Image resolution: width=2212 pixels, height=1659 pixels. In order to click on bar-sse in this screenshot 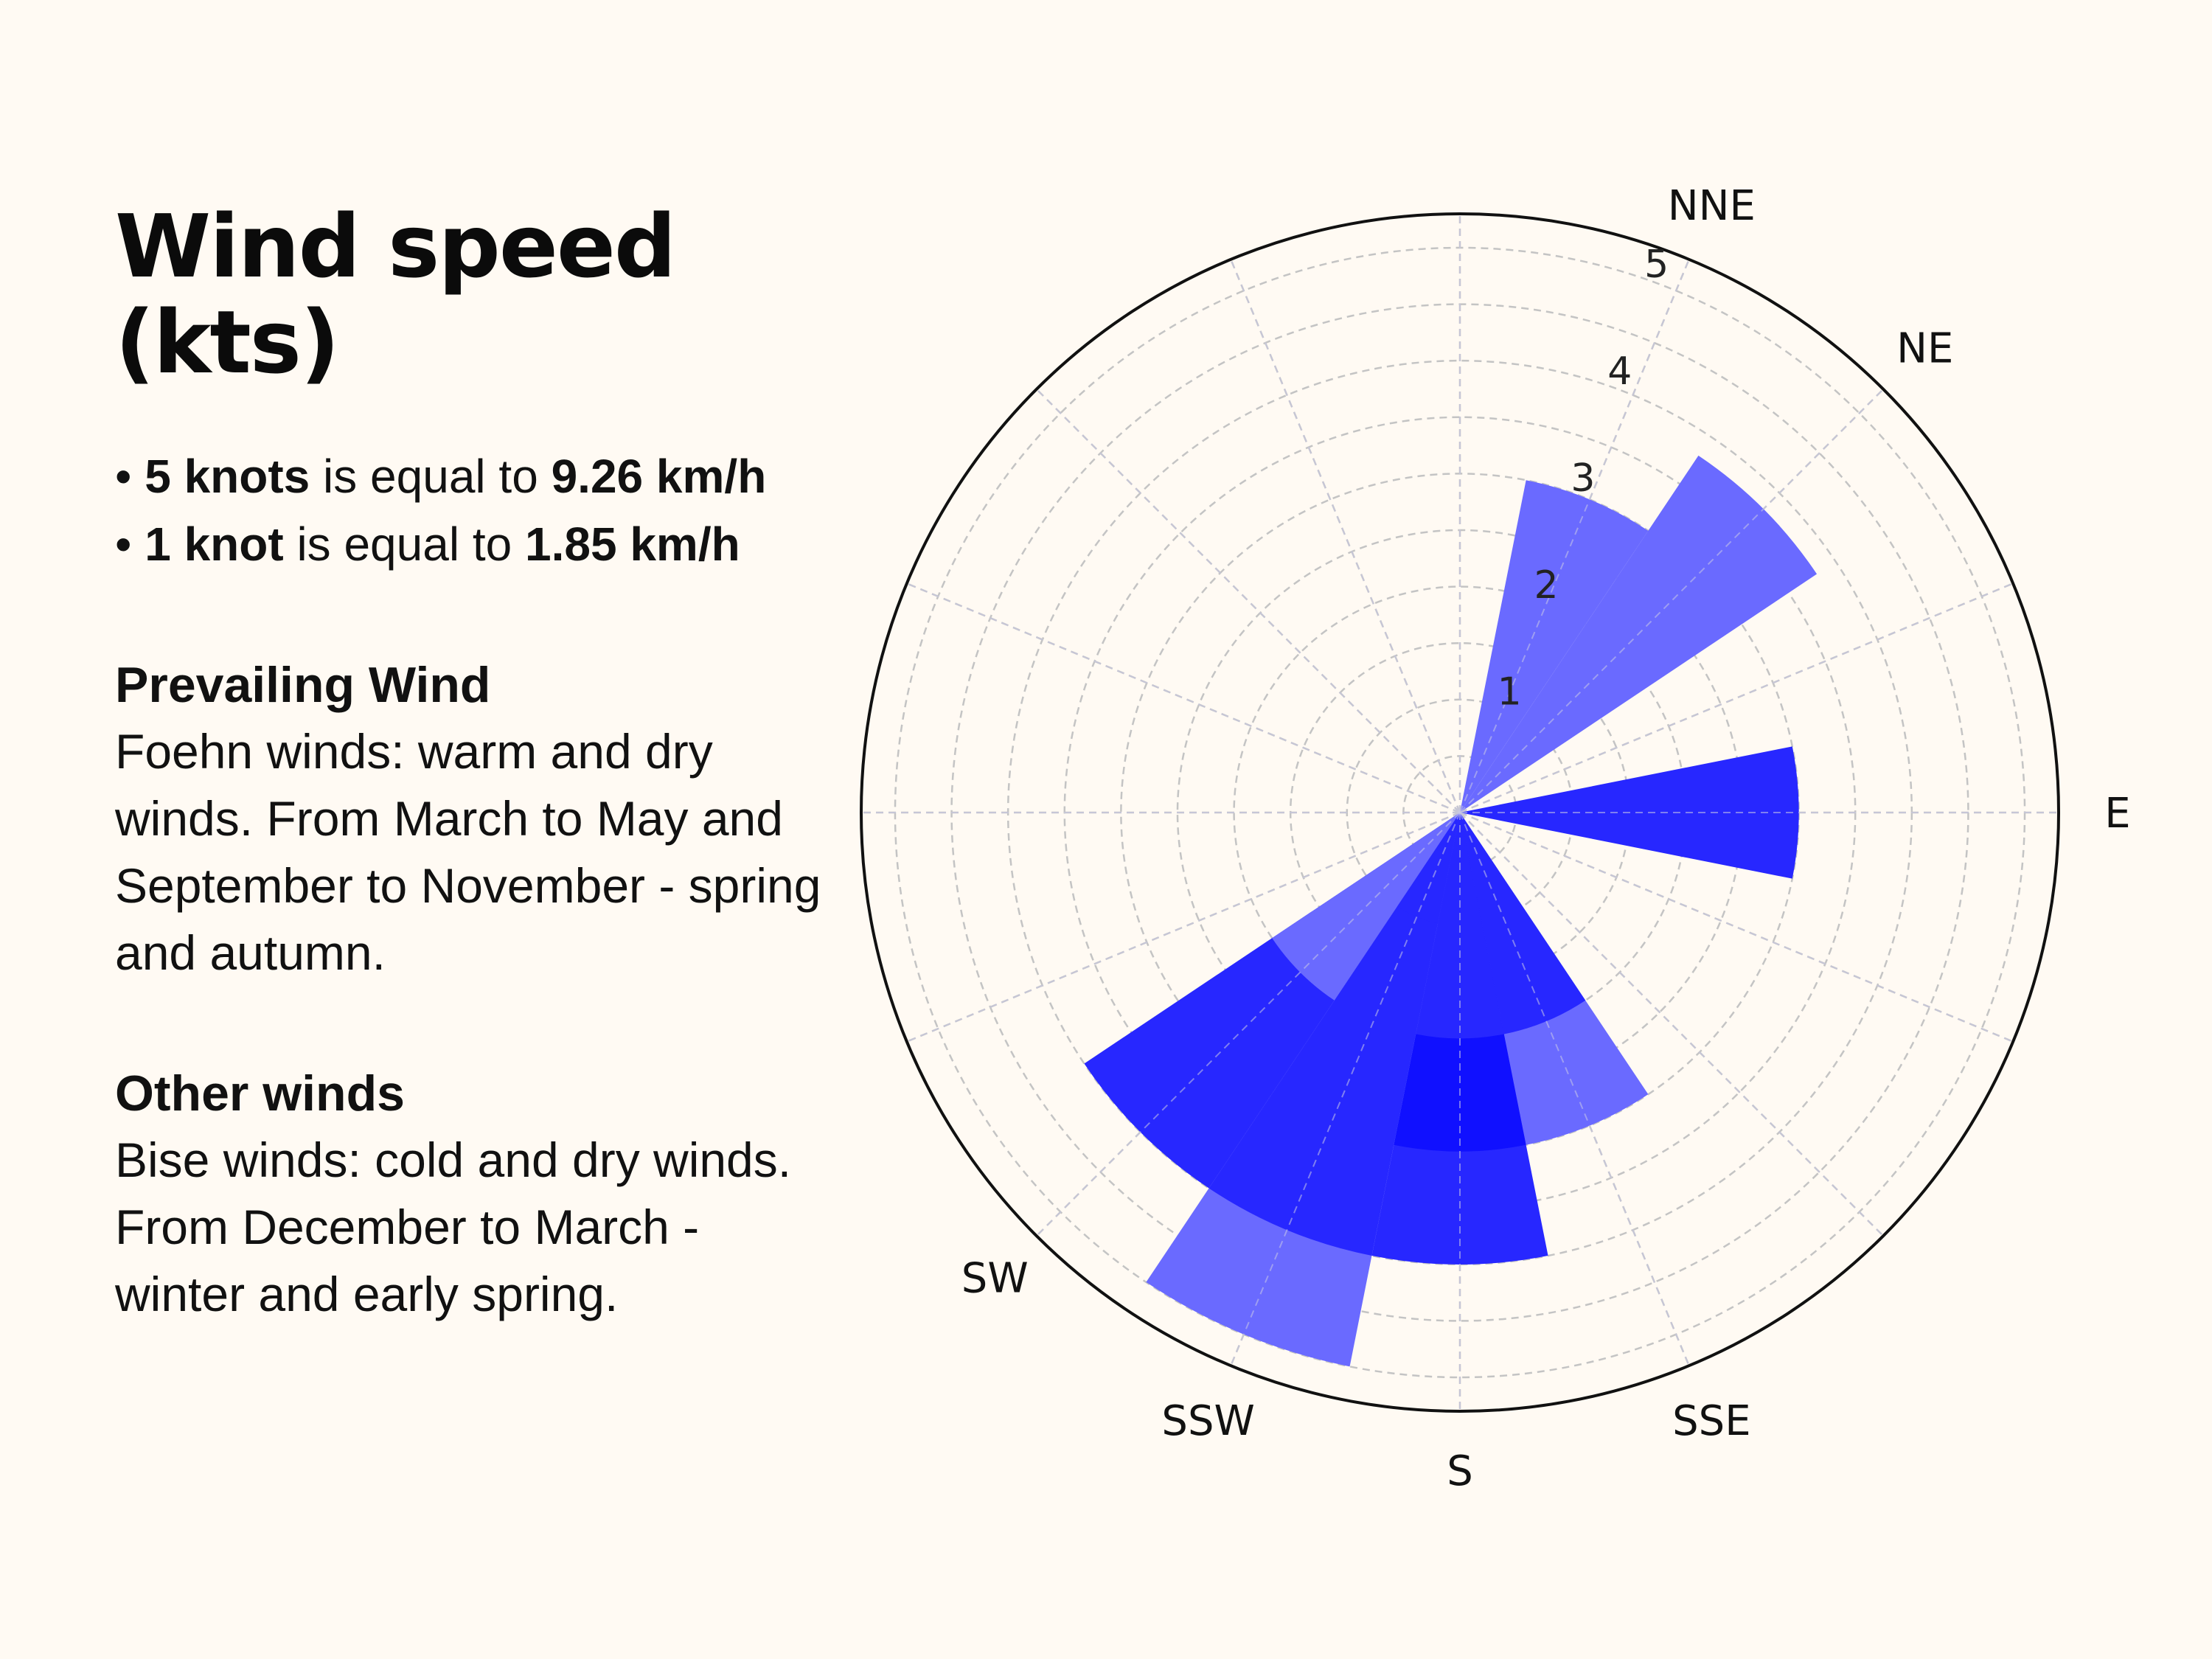, I will do `click(1523, 923)`.